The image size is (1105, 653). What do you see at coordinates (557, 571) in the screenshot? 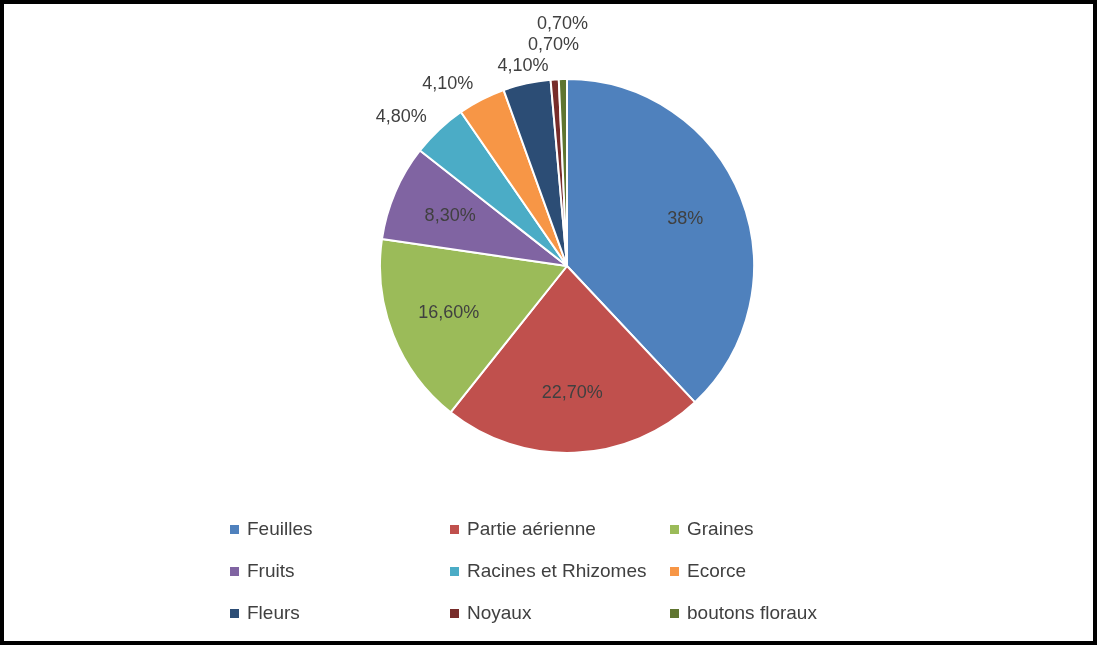
I see `legend-label: Racines et Rhizomes` at bounding box center [557, 571].